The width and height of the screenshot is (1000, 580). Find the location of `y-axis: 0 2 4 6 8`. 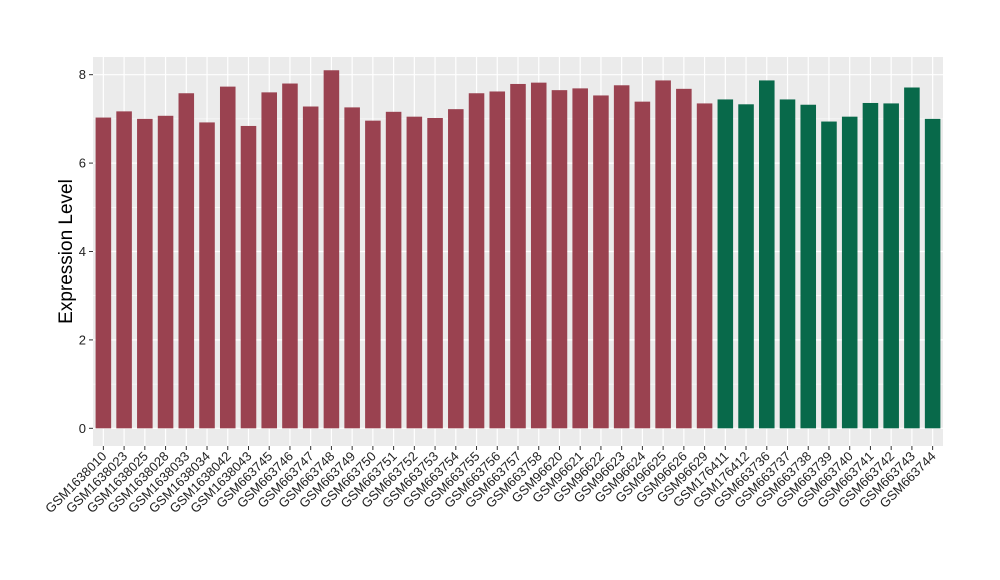

y-axis: 0 2 4 6 8 is located at coordinates (86, 251).